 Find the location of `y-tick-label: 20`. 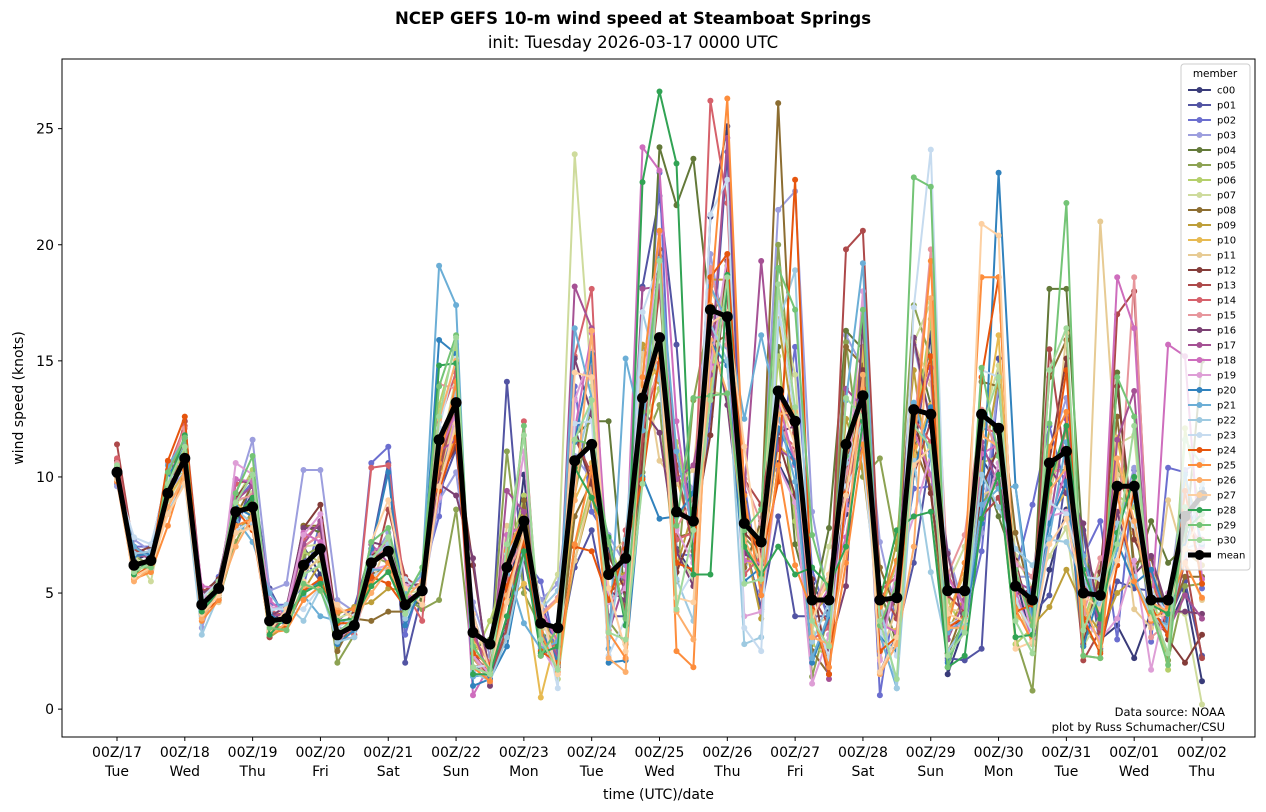

y-tick-label: 20 is located at coordinates (45, 246).